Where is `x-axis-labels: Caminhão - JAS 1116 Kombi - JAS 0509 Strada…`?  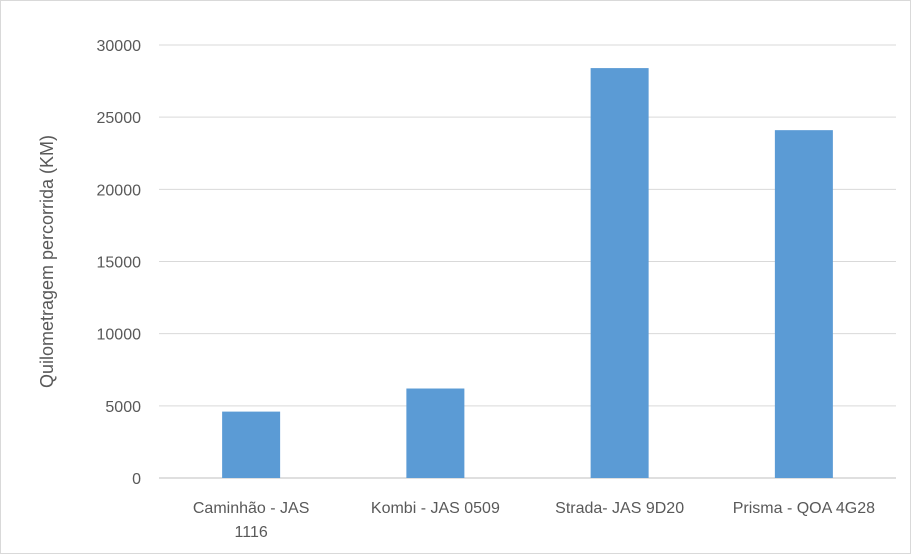
x-axis-labels: Caminhão - JAS 1116 Kombi - JAS 0509 Strada… is located at coordinates (534, 520).